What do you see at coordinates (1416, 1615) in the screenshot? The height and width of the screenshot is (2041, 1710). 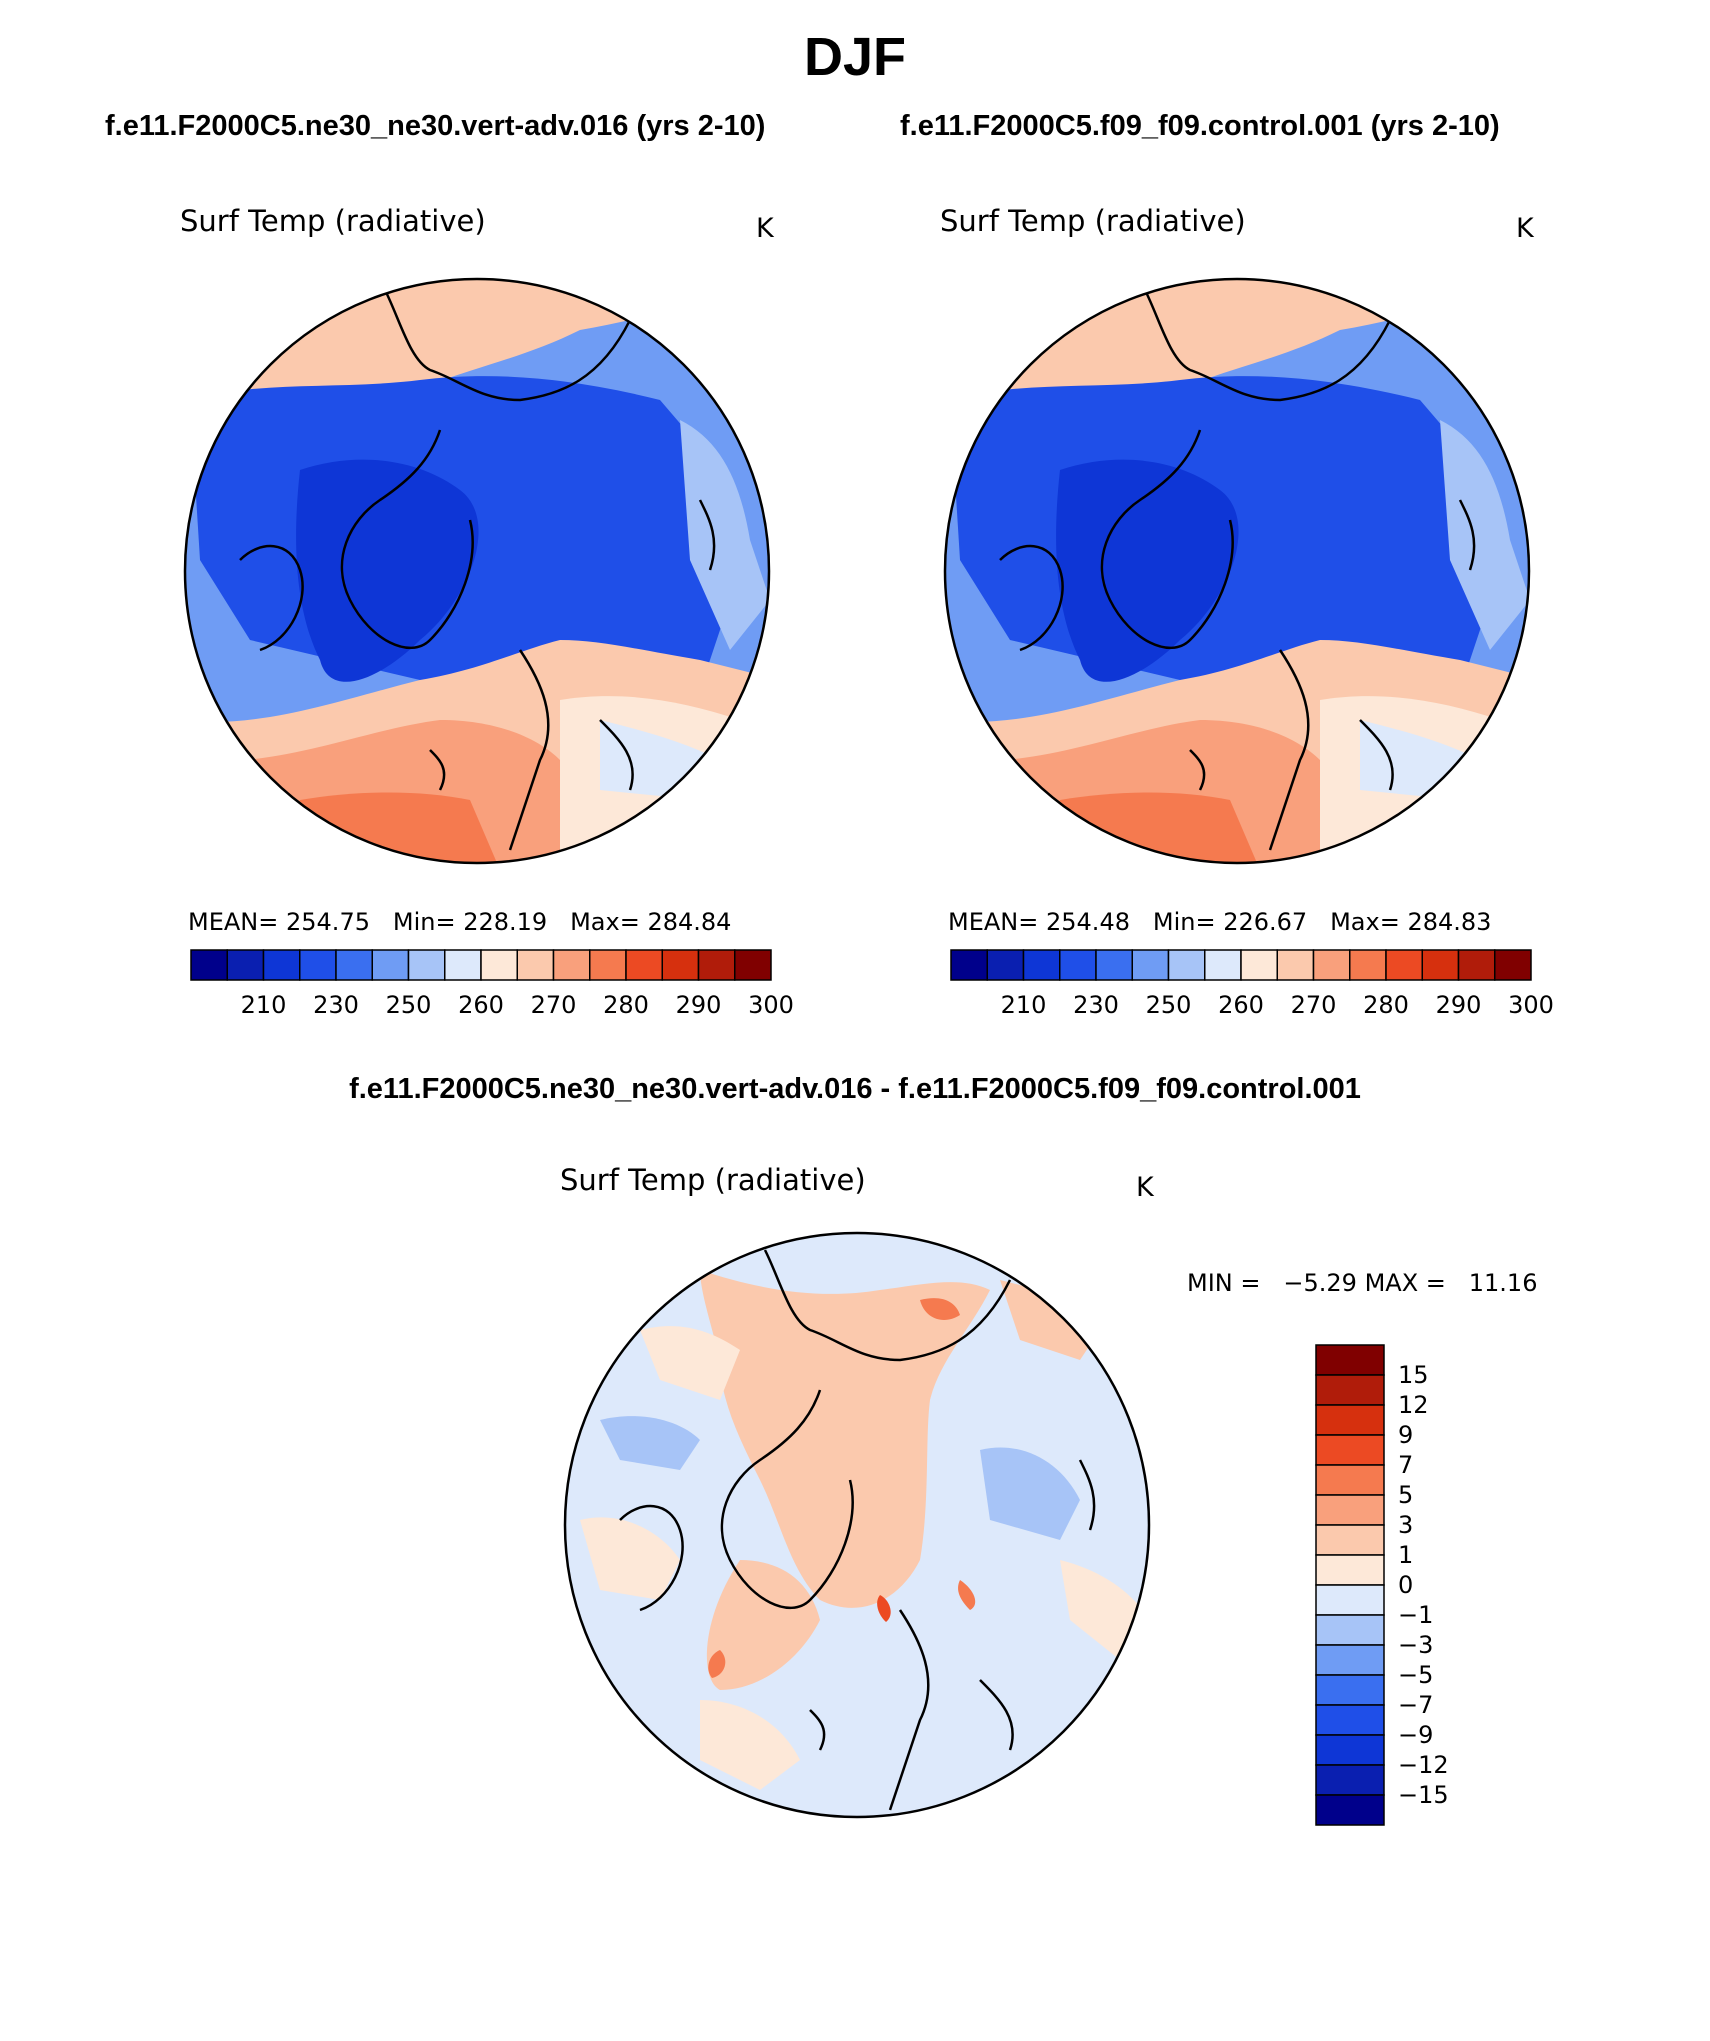 I see `diff-colorbar-tick-label: −1` at bounding box center [1416, 1615].